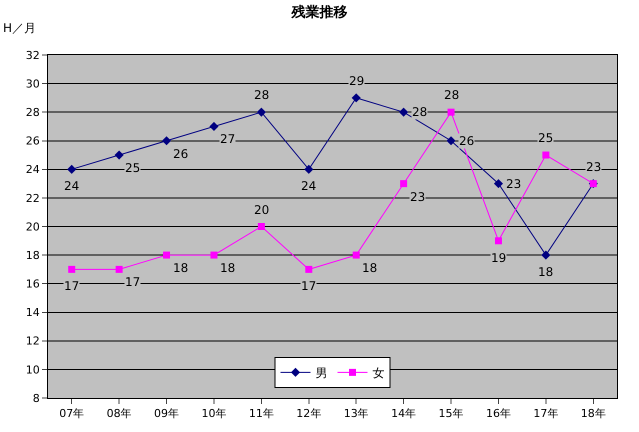 This screenshot has height=432, width=639. What do you see at coordinates (322, 373) in the screenshot?
I see `legend-label: 男` at bounding box center [322, 373].